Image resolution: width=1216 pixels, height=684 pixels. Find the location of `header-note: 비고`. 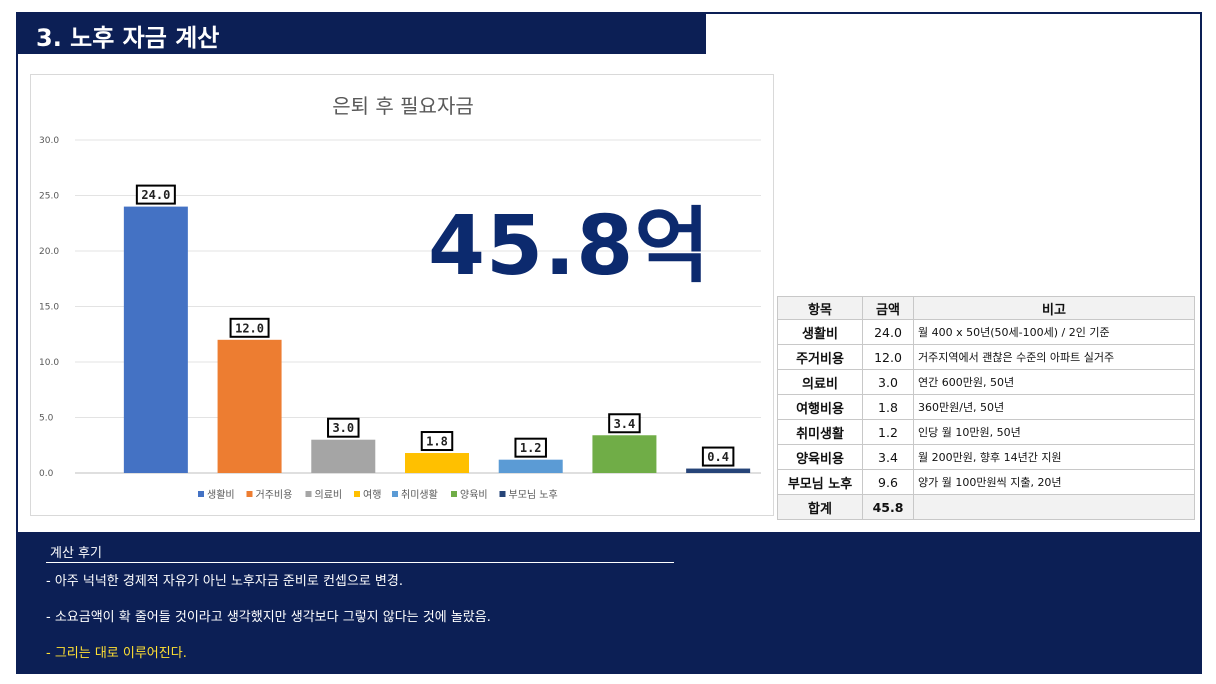

header-note: 비고 is located at coordinates (1054, 308).